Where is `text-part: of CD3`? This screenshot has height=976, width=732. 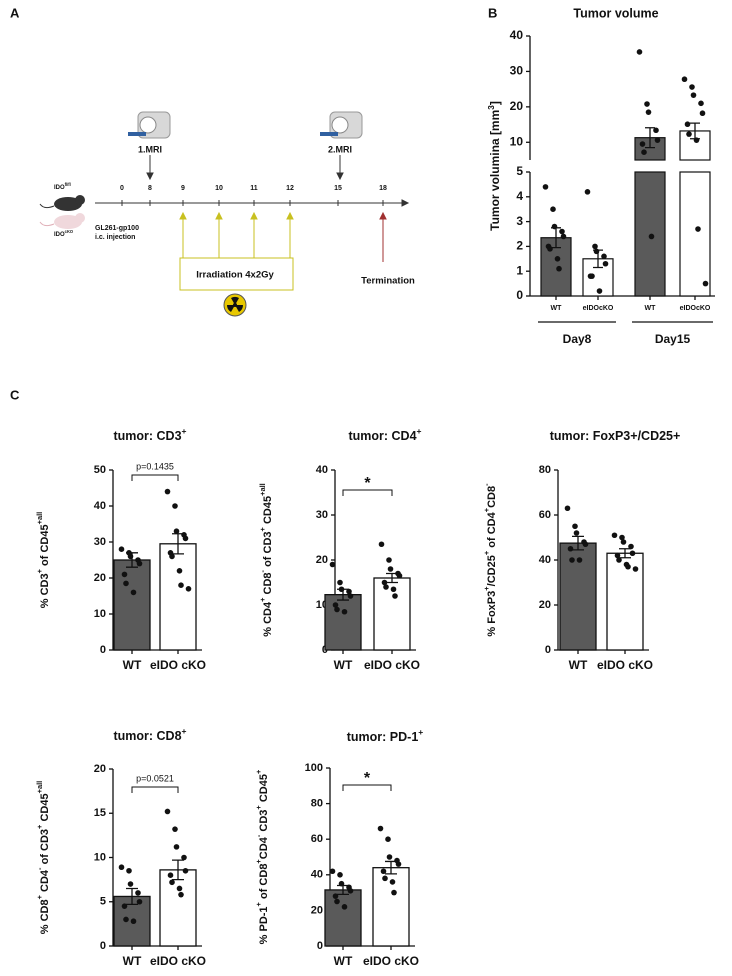
text-part: of CD3 is located at coordinates (45, 848).